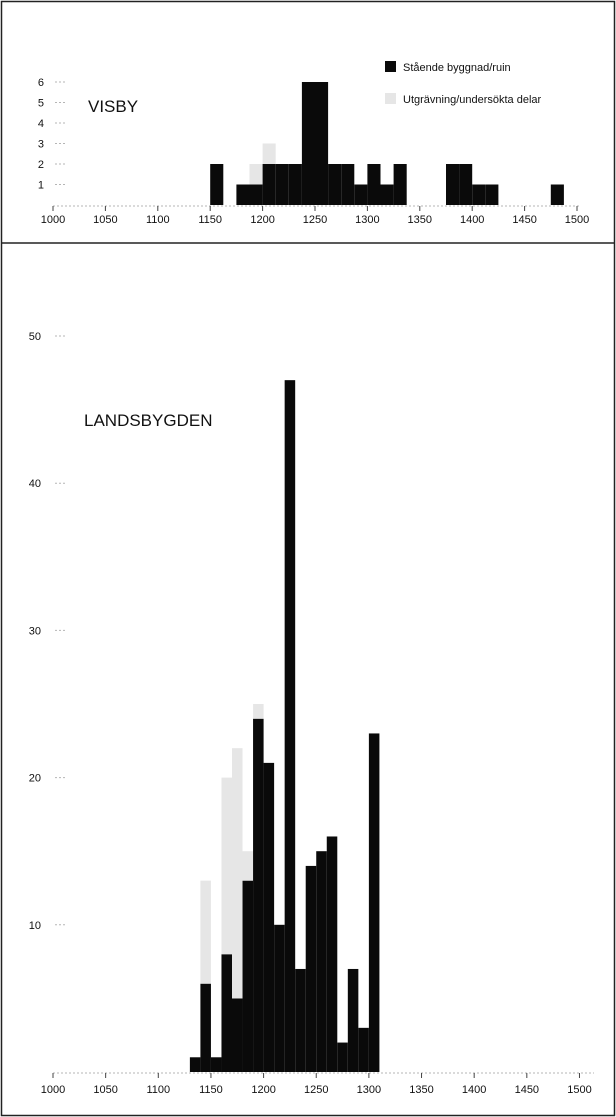 The image size is (616, 1117). Describe the element at coordinates (420, 220) in the screenshot. I see `visby-x-tick-label: 1350` at that location.